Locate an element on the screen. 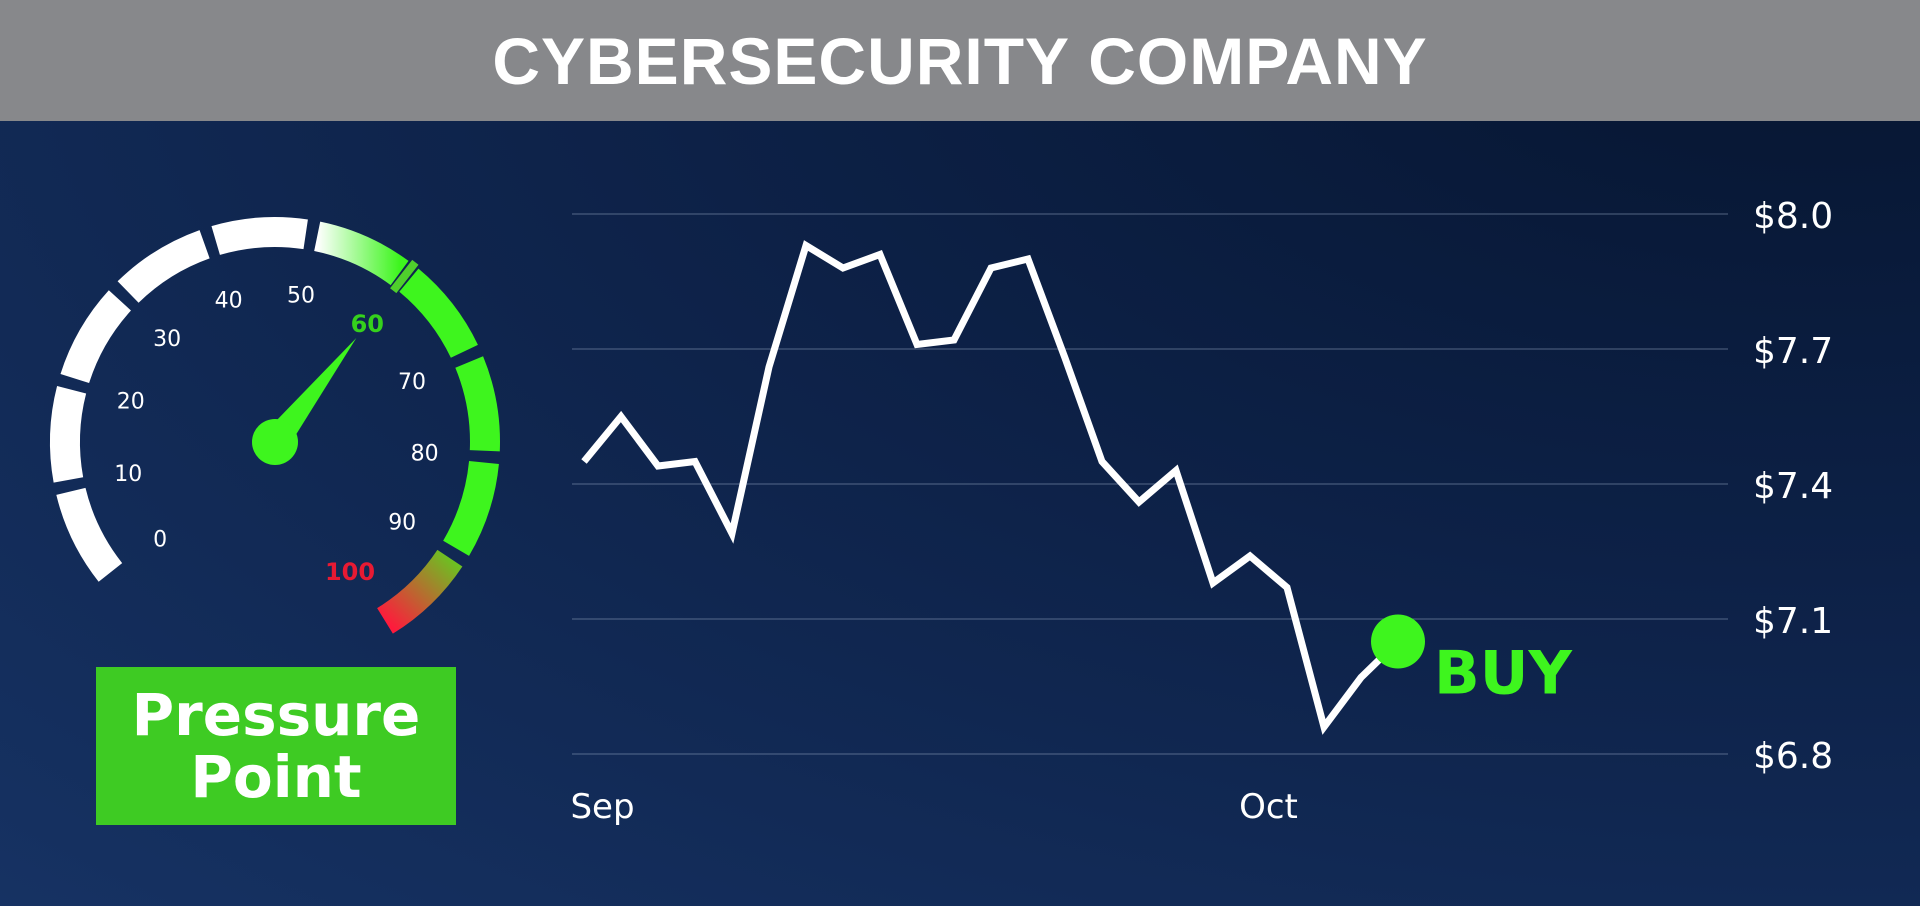  gauge-tick-label: 40 is located at coordinates (229, 300).